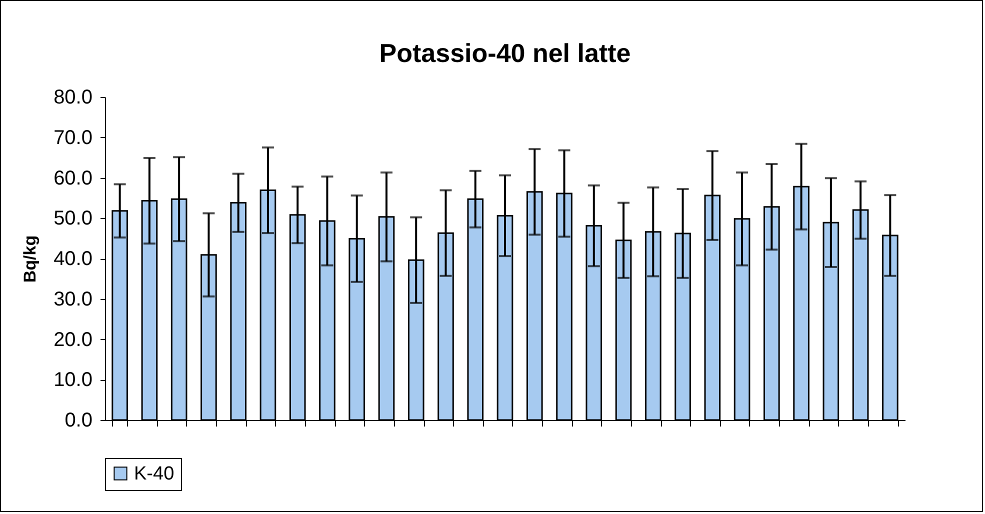  What do you see at coordinates (505, 53) in the screenshot?
I see `chart-title: Potassio-40 nel latte` at bounding box center [505, 53].